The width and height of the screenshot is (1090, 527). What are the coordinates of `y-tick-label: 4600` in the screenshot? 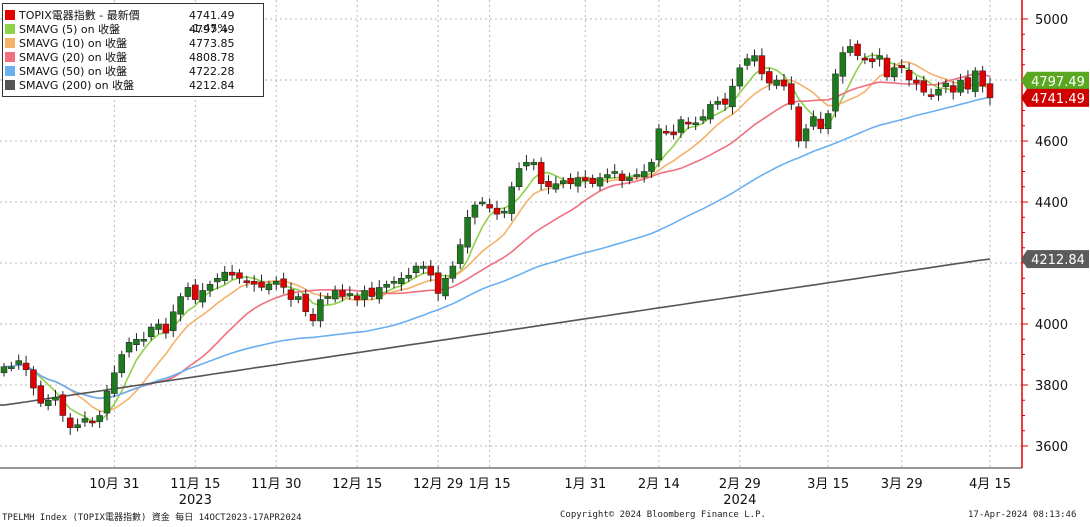 It's located at (1051, 142).